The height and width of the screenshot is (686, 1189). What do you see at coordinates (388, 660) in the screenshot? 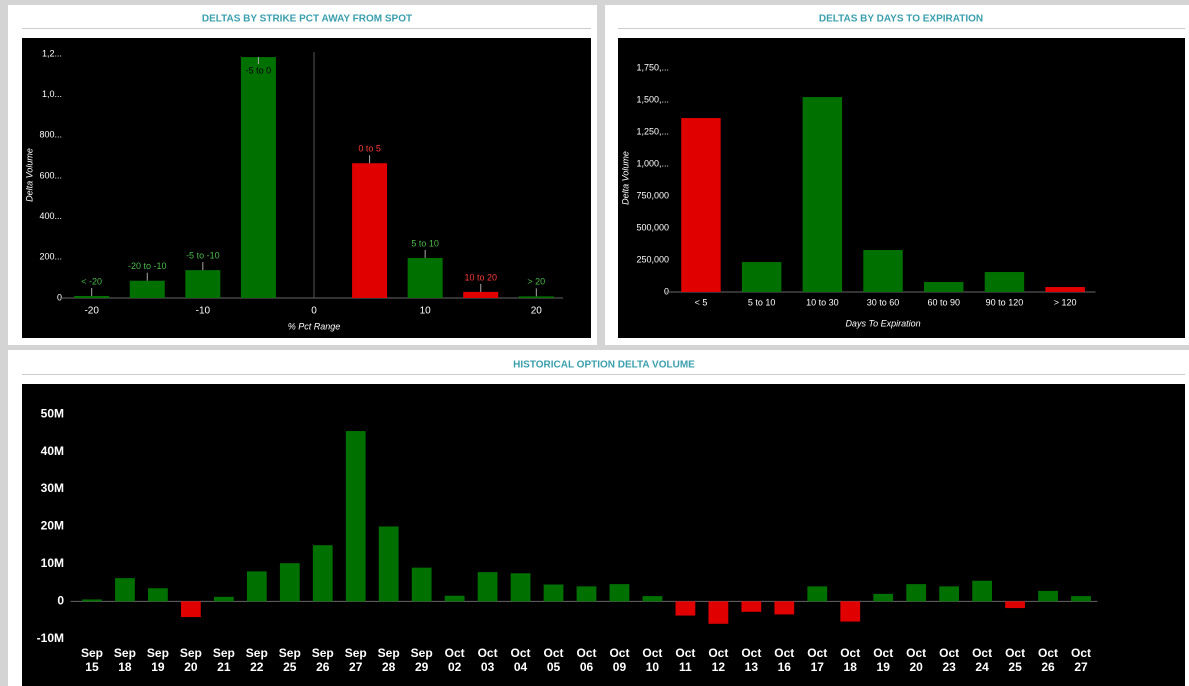
I see `x-tick-label: Sep 28` at bounding box center [388, 660].